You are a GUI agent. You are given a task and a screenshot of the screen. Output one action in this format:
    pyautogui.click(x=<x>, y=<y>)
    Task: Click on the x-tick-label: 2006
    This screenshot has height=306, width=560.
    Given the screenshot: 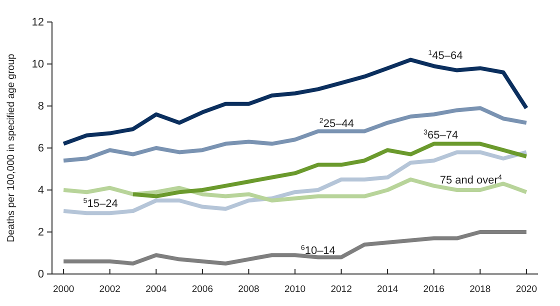 What is the action you would take?
    pyautogui.click(x=202, y=290)
    